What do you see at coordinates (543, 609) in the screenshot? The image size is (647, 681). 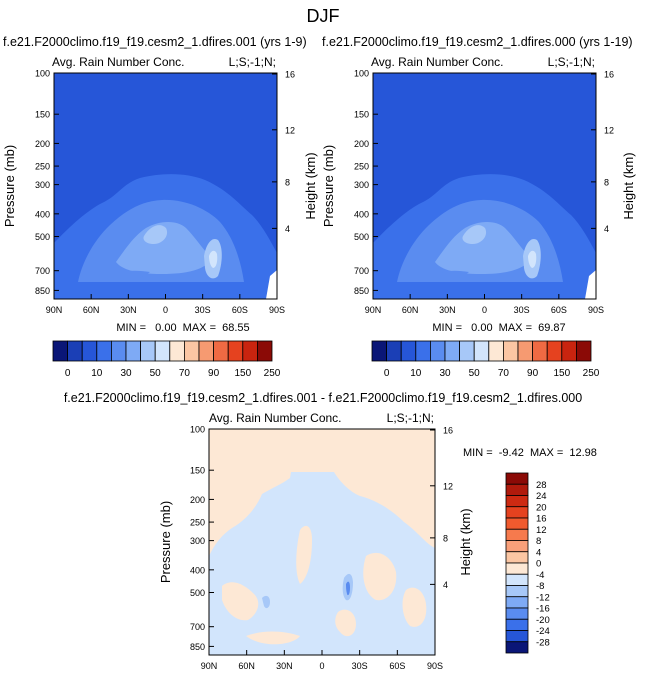 I see `diff-colorbar-label: -16` at bounding box center [543, 609].